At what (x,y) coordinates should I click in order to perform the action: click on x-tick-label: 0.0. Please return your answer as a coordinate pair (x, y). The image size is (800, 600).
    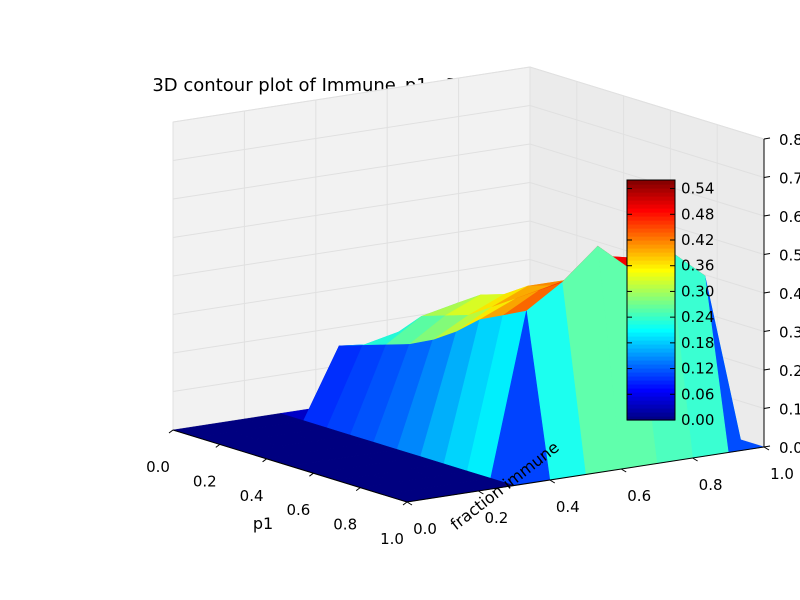
    Looking at the image, I should click on (158, 467).